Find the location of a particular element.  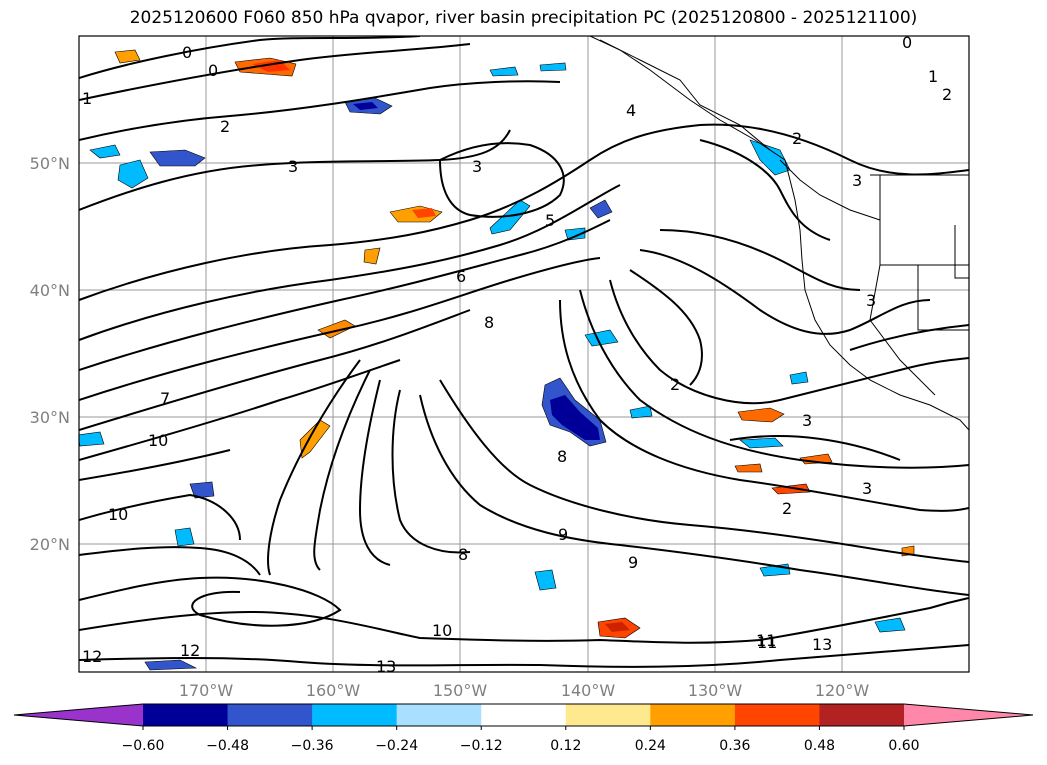

colorbar-tick-label: −0.24 is located at coordinates (396, 746).